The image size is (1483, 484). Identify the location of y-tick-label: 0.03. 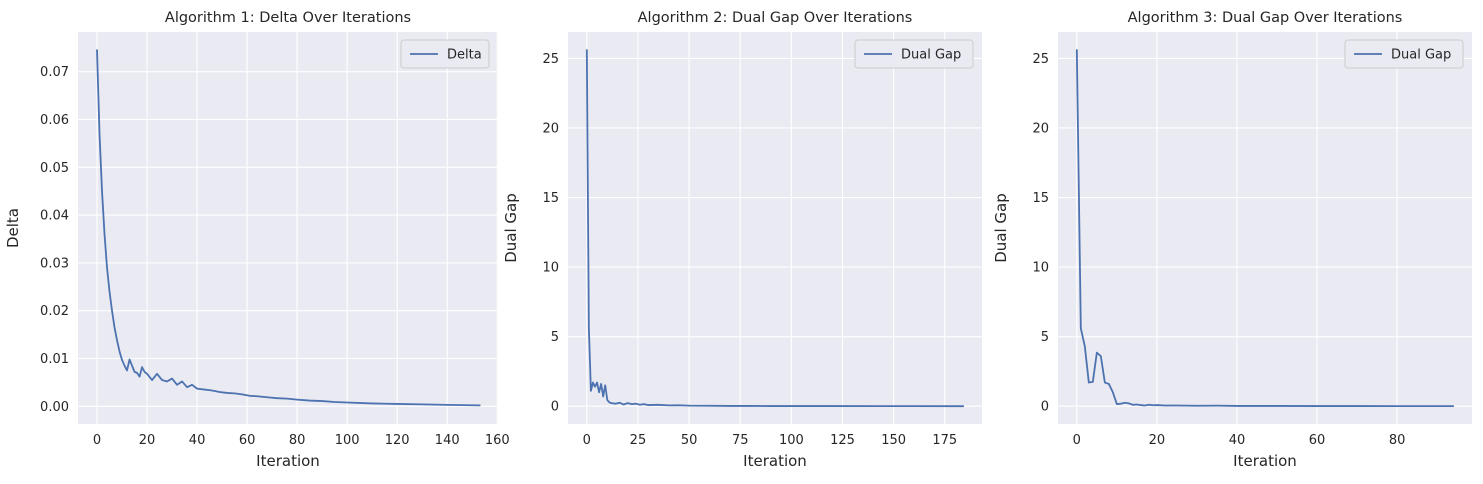
(54, 263).